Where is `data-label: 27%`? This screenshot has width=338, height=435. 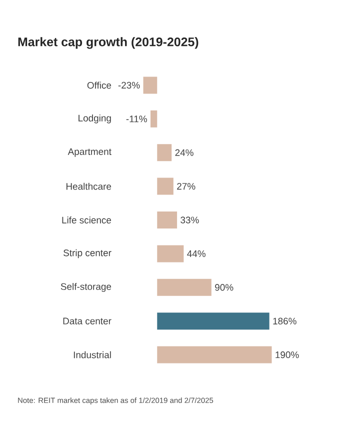 data-label: 27% is located at coordinates (186, 186).